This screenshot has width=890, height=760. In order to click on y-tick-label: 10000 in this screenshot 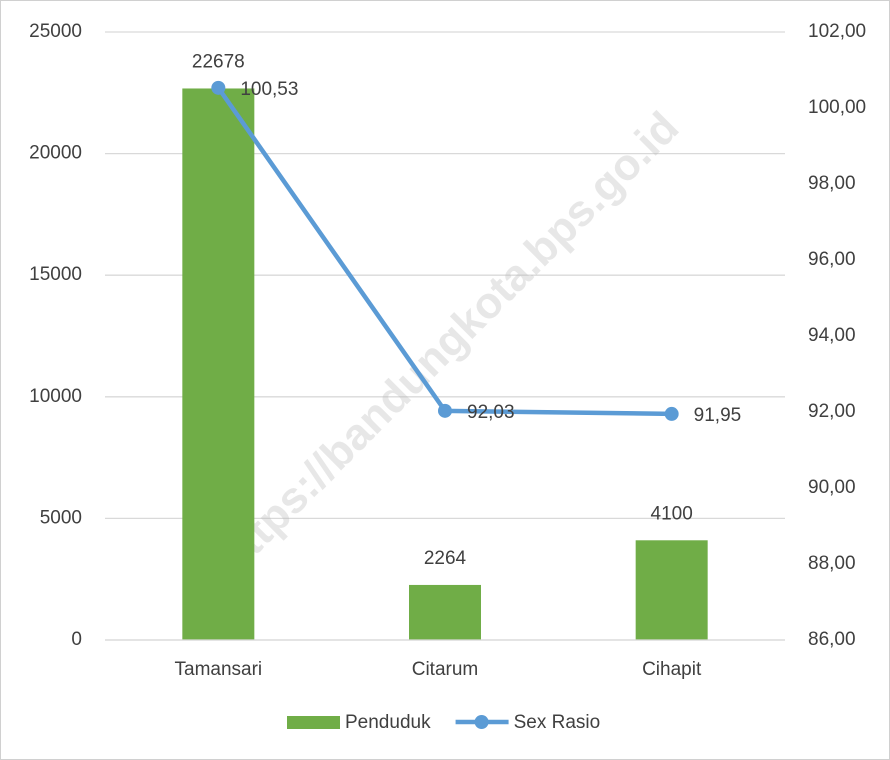, I will do `click(55, 396)`.